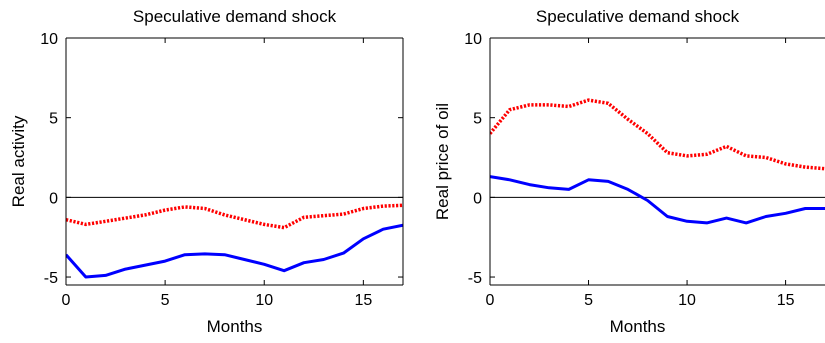 The height and width of the screenshot is (343, 825). What do you see at coordinates (18, 161) in the screenshot?
I see `y-axis-label: Real activity` at bounding box center [18, 161].